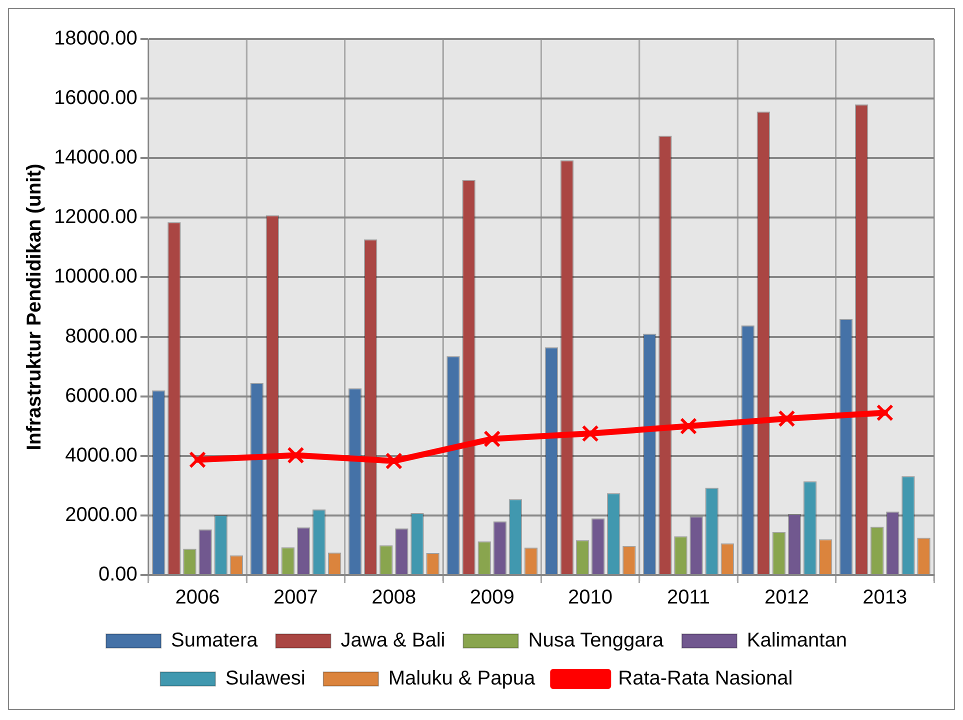  Describe the element at coordinates (786, 597) in the screenshot. I see `x-tick-label: 2012` at that location.